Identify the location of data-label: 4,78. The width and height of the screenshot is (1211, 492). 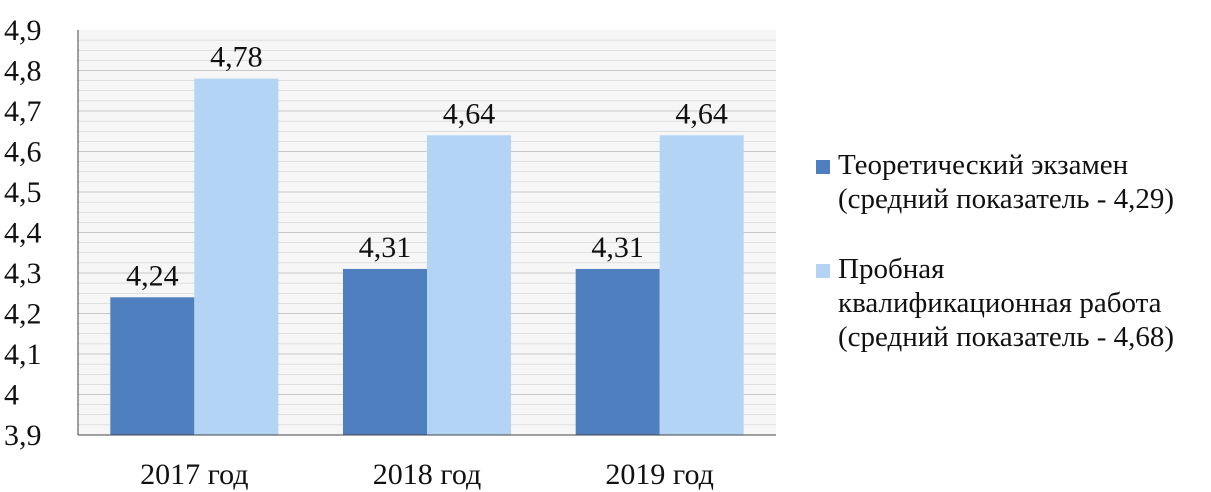
(236, 57).